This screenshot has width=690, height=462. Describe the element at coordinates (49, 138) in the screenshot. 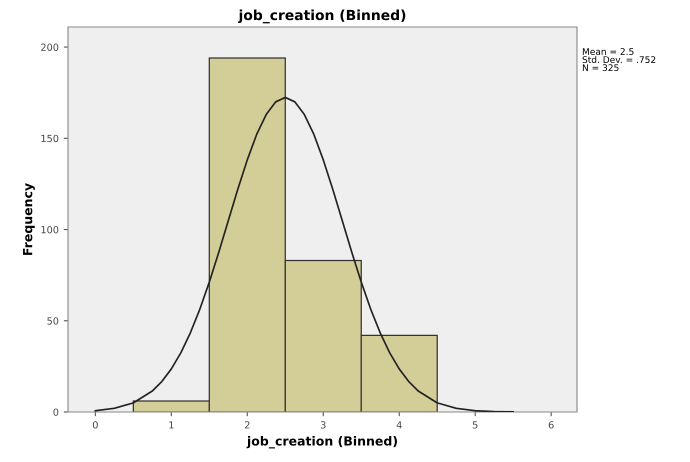

I see `y-tick-label: 150` at that location.